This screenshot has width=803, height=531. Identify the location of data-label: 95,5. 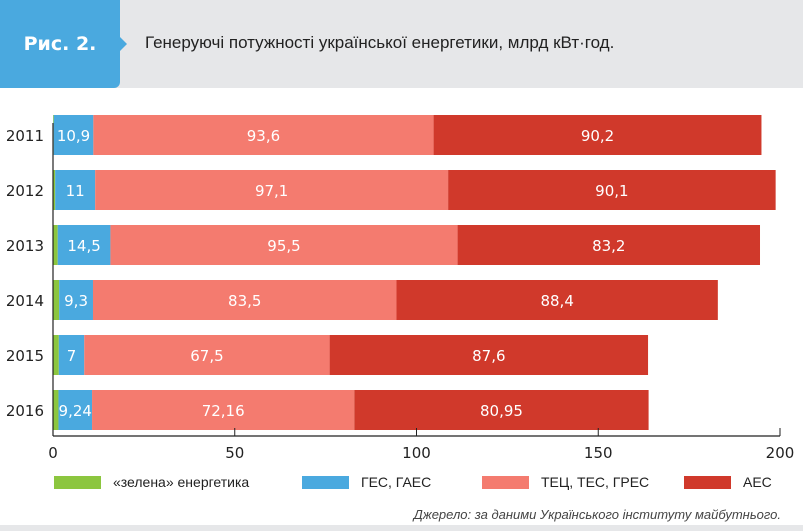
(283, 246).